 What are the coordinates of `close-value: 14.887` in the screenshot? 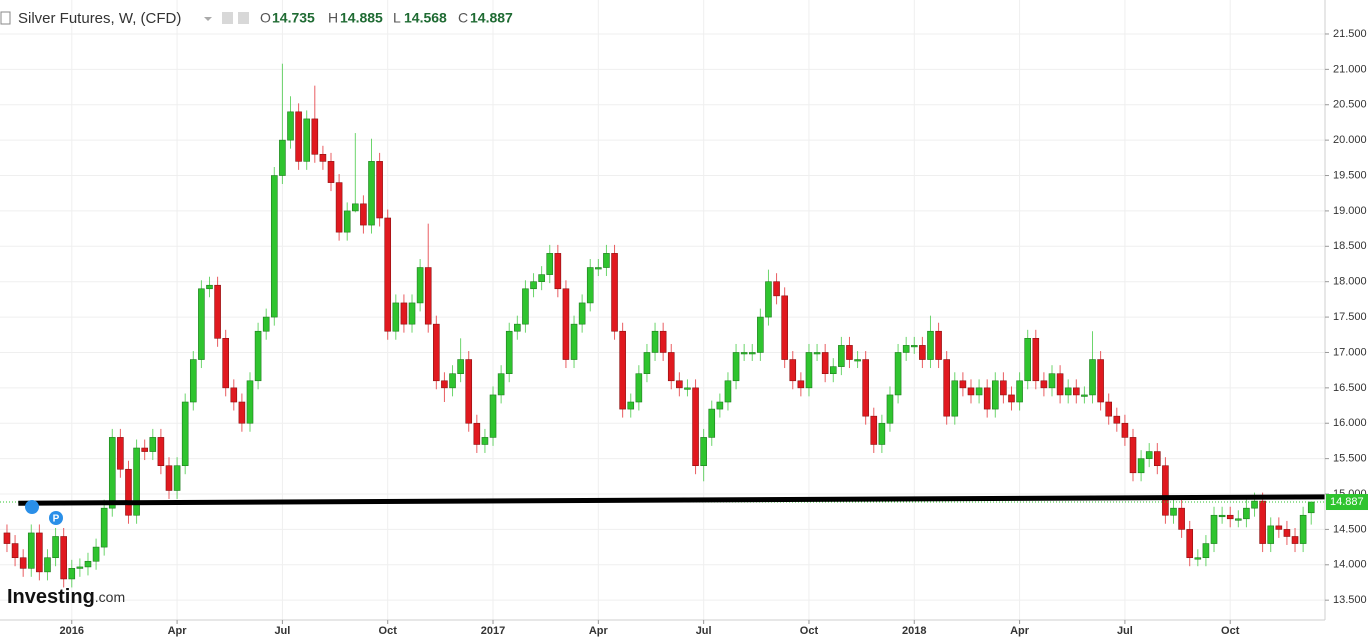 It's located at (491, 18).